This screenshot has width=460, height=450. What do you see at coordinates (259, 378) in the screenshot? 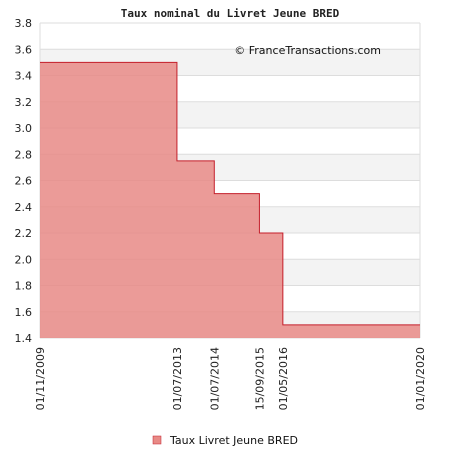
I see `x-tick-label: 15/09/2015` at bounding box center [259, 378].